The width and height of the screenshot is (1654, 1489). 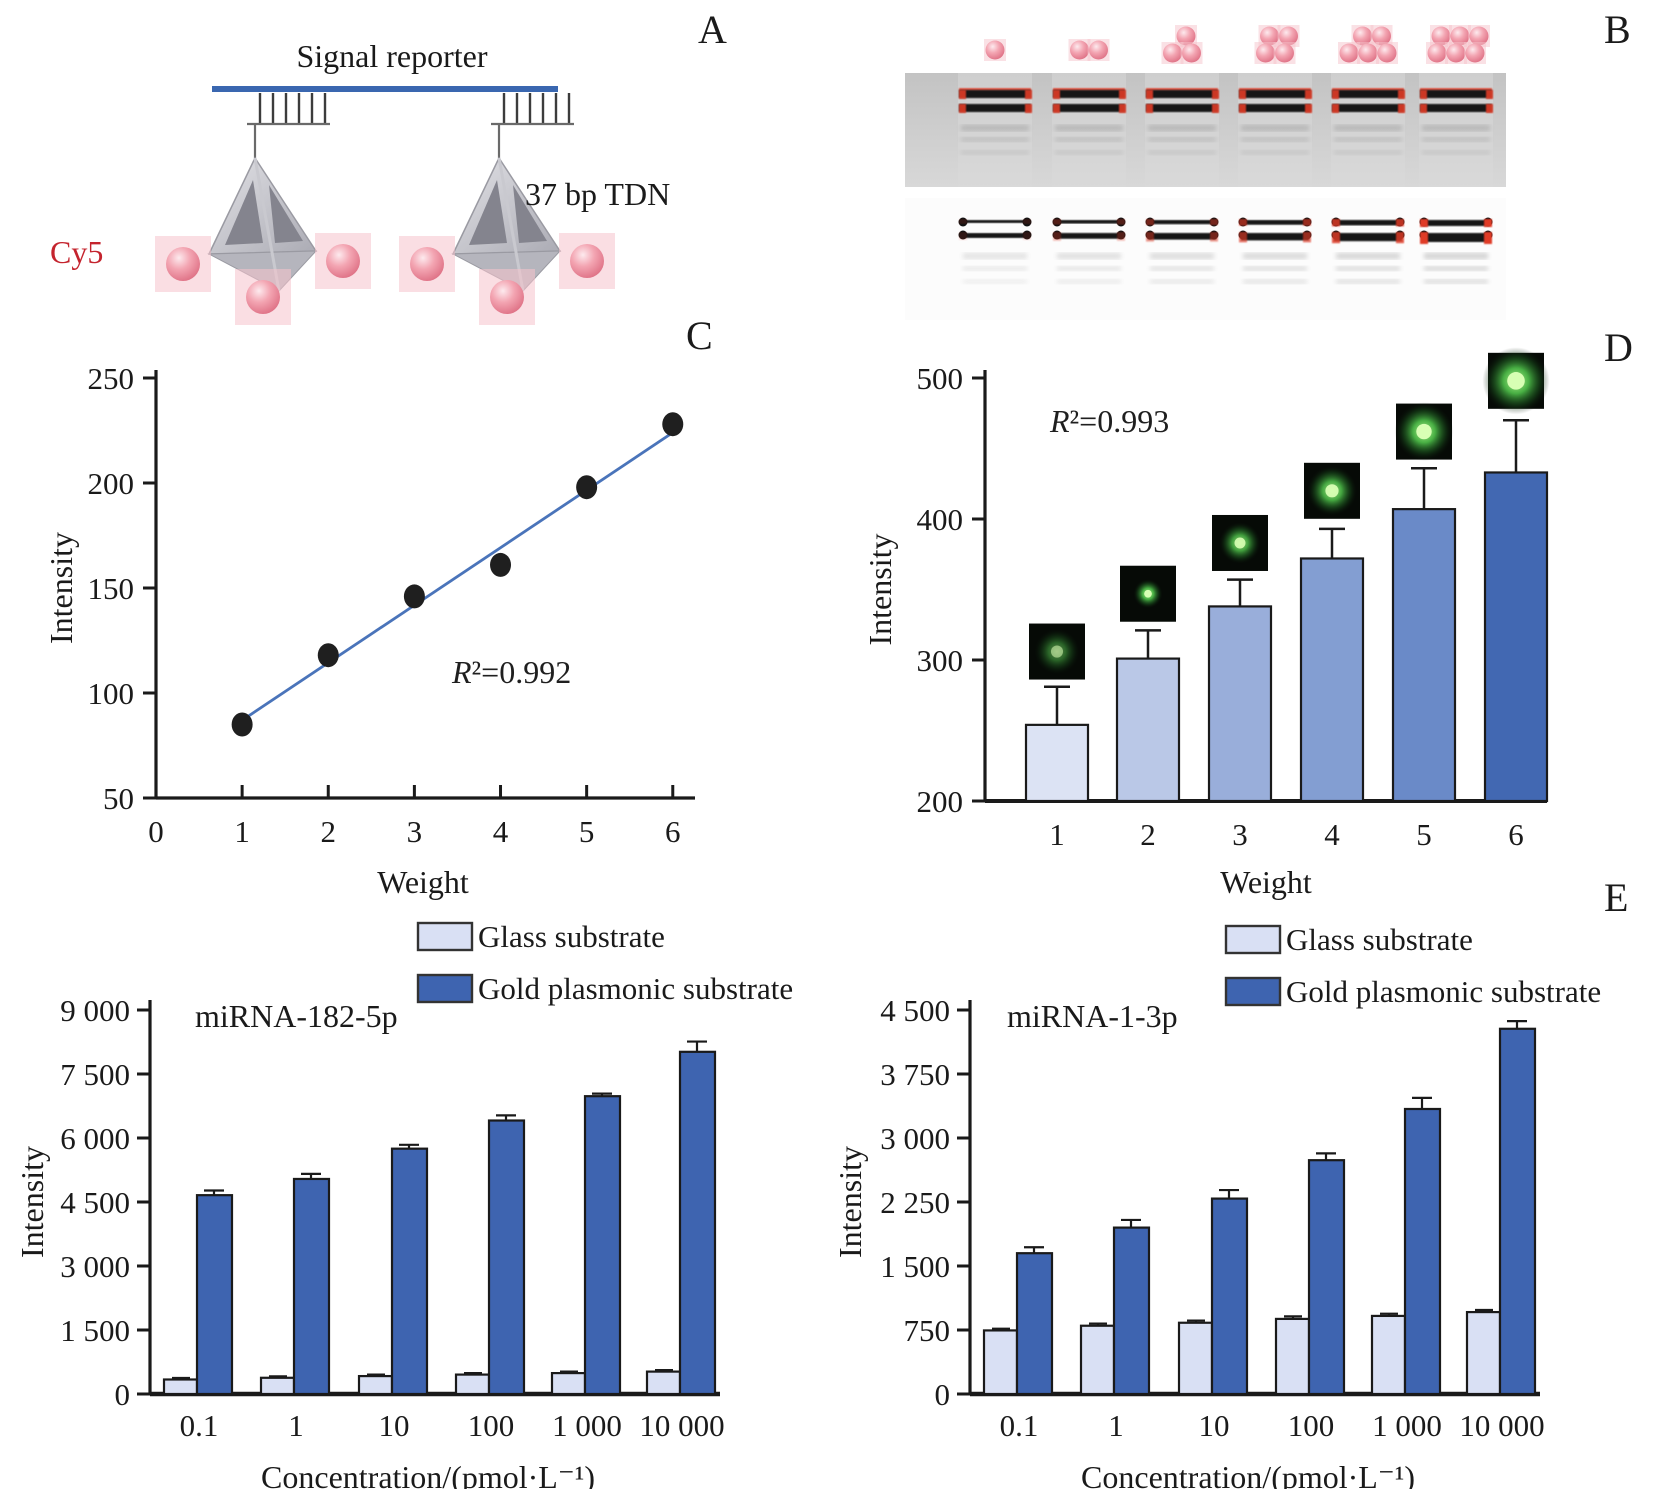 What do you see at coordinates (940, 378) in the screenshot?
I see `y-tick-label: 500` at bounding box center [940, 378].